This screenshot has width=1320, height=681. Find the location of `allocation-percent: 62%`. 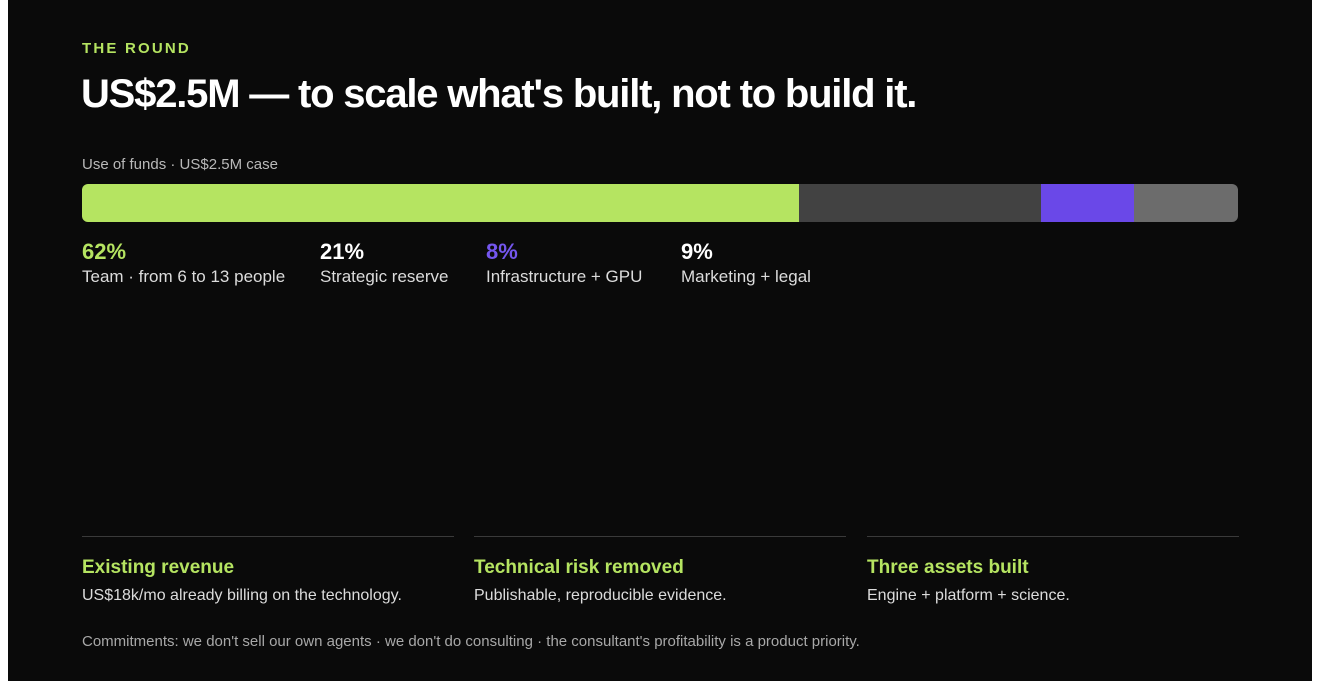

allocation-percent: 62% is located at coordinates (104, 251).